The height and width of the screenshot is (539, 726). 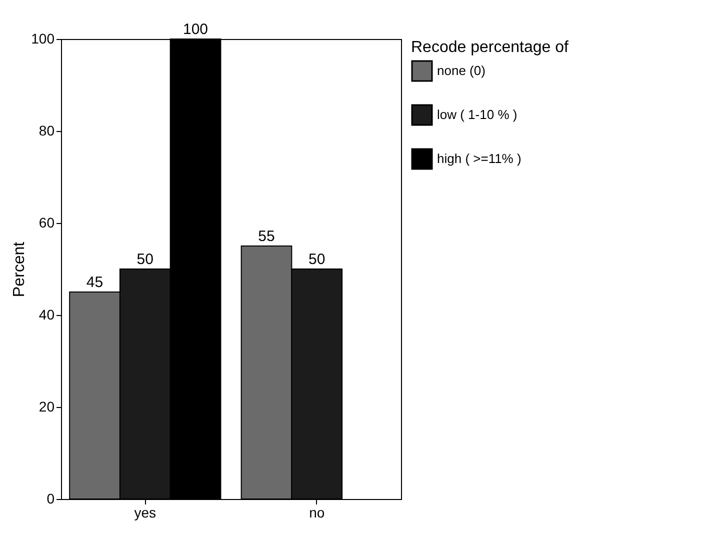 What do you see at coordinates (195, 29) in the screenshot?
I see `data-label: 100` at bounding box center [195, 29].